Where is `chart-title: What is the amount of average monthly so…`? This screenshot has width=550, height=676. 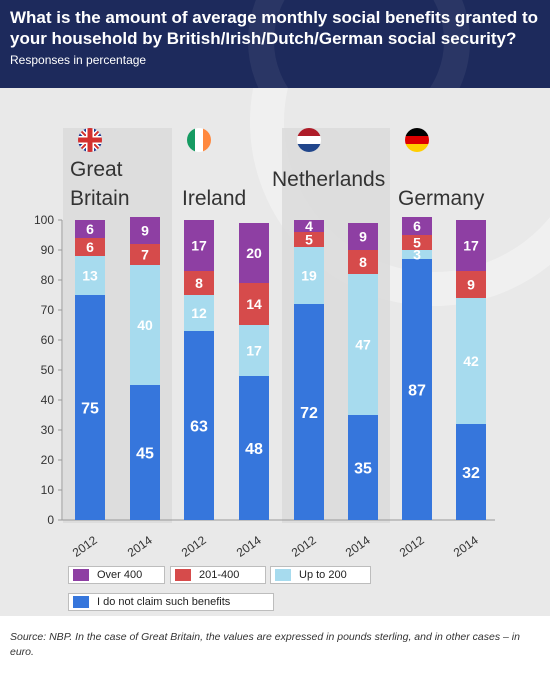 chart-title: What is the amount of average monthly so… is located at coordinates (274, 28).